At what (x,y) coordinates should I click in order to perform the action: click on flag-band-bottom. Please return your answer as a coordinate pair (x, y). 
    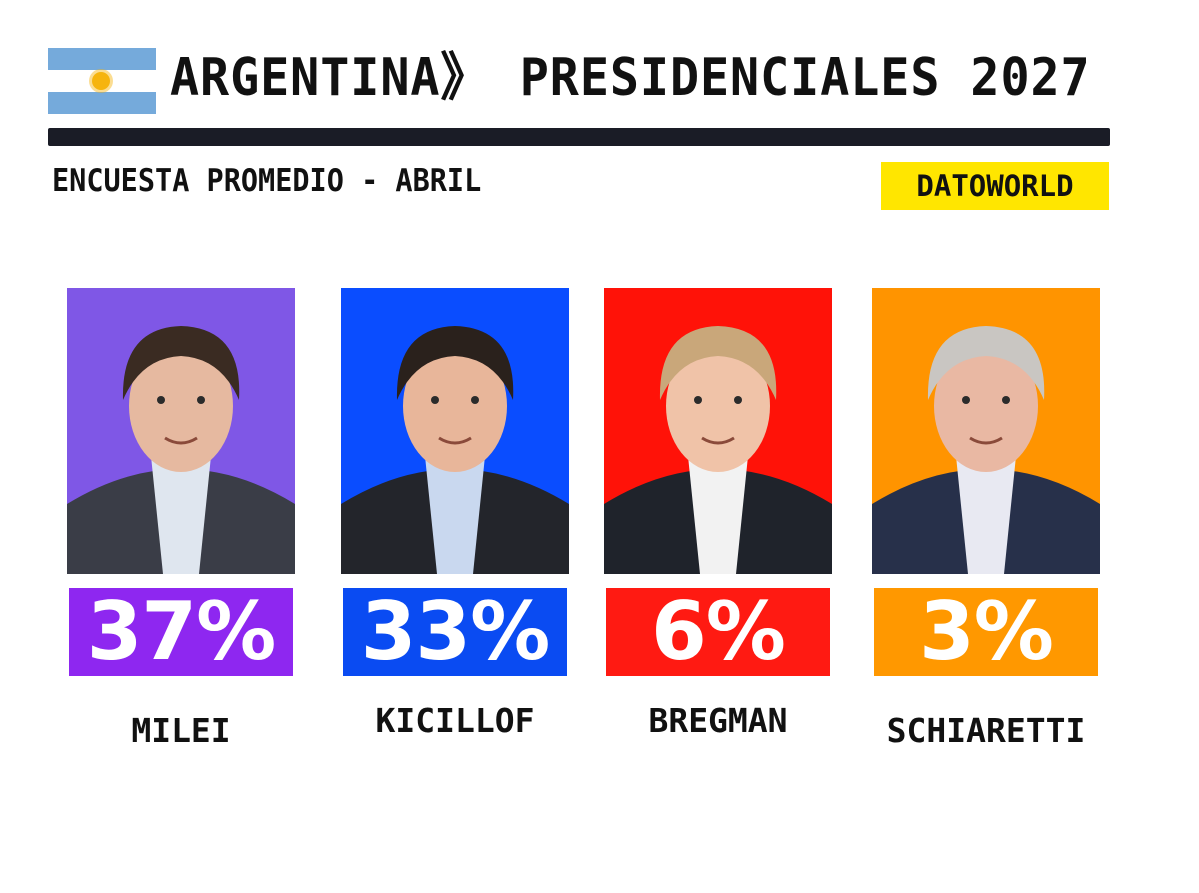
    Looking at the image, I should click on (102, 103).